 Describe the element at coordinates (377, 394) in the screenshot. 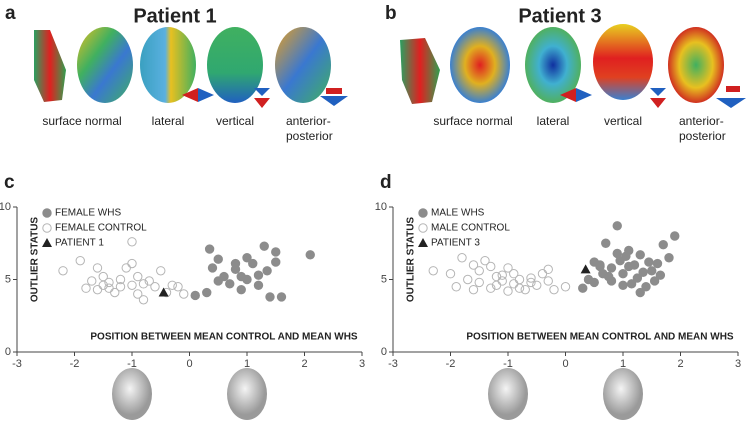

I see `mean-faces` at that location.